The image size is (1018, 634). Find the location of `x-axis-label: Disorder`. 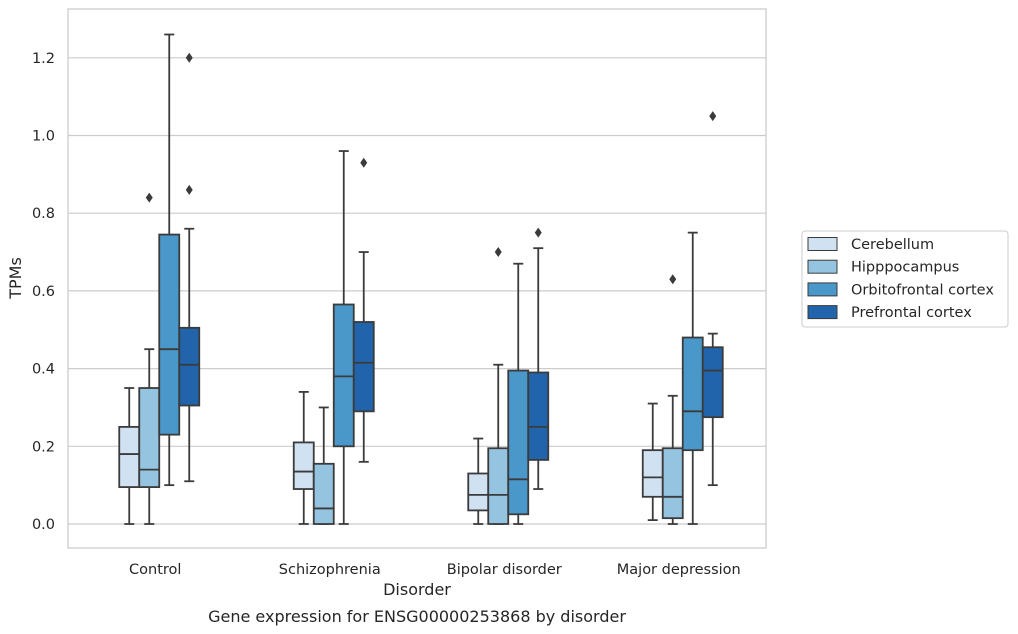

x-axis-label: Disorder is located at coordinates (417, 589).